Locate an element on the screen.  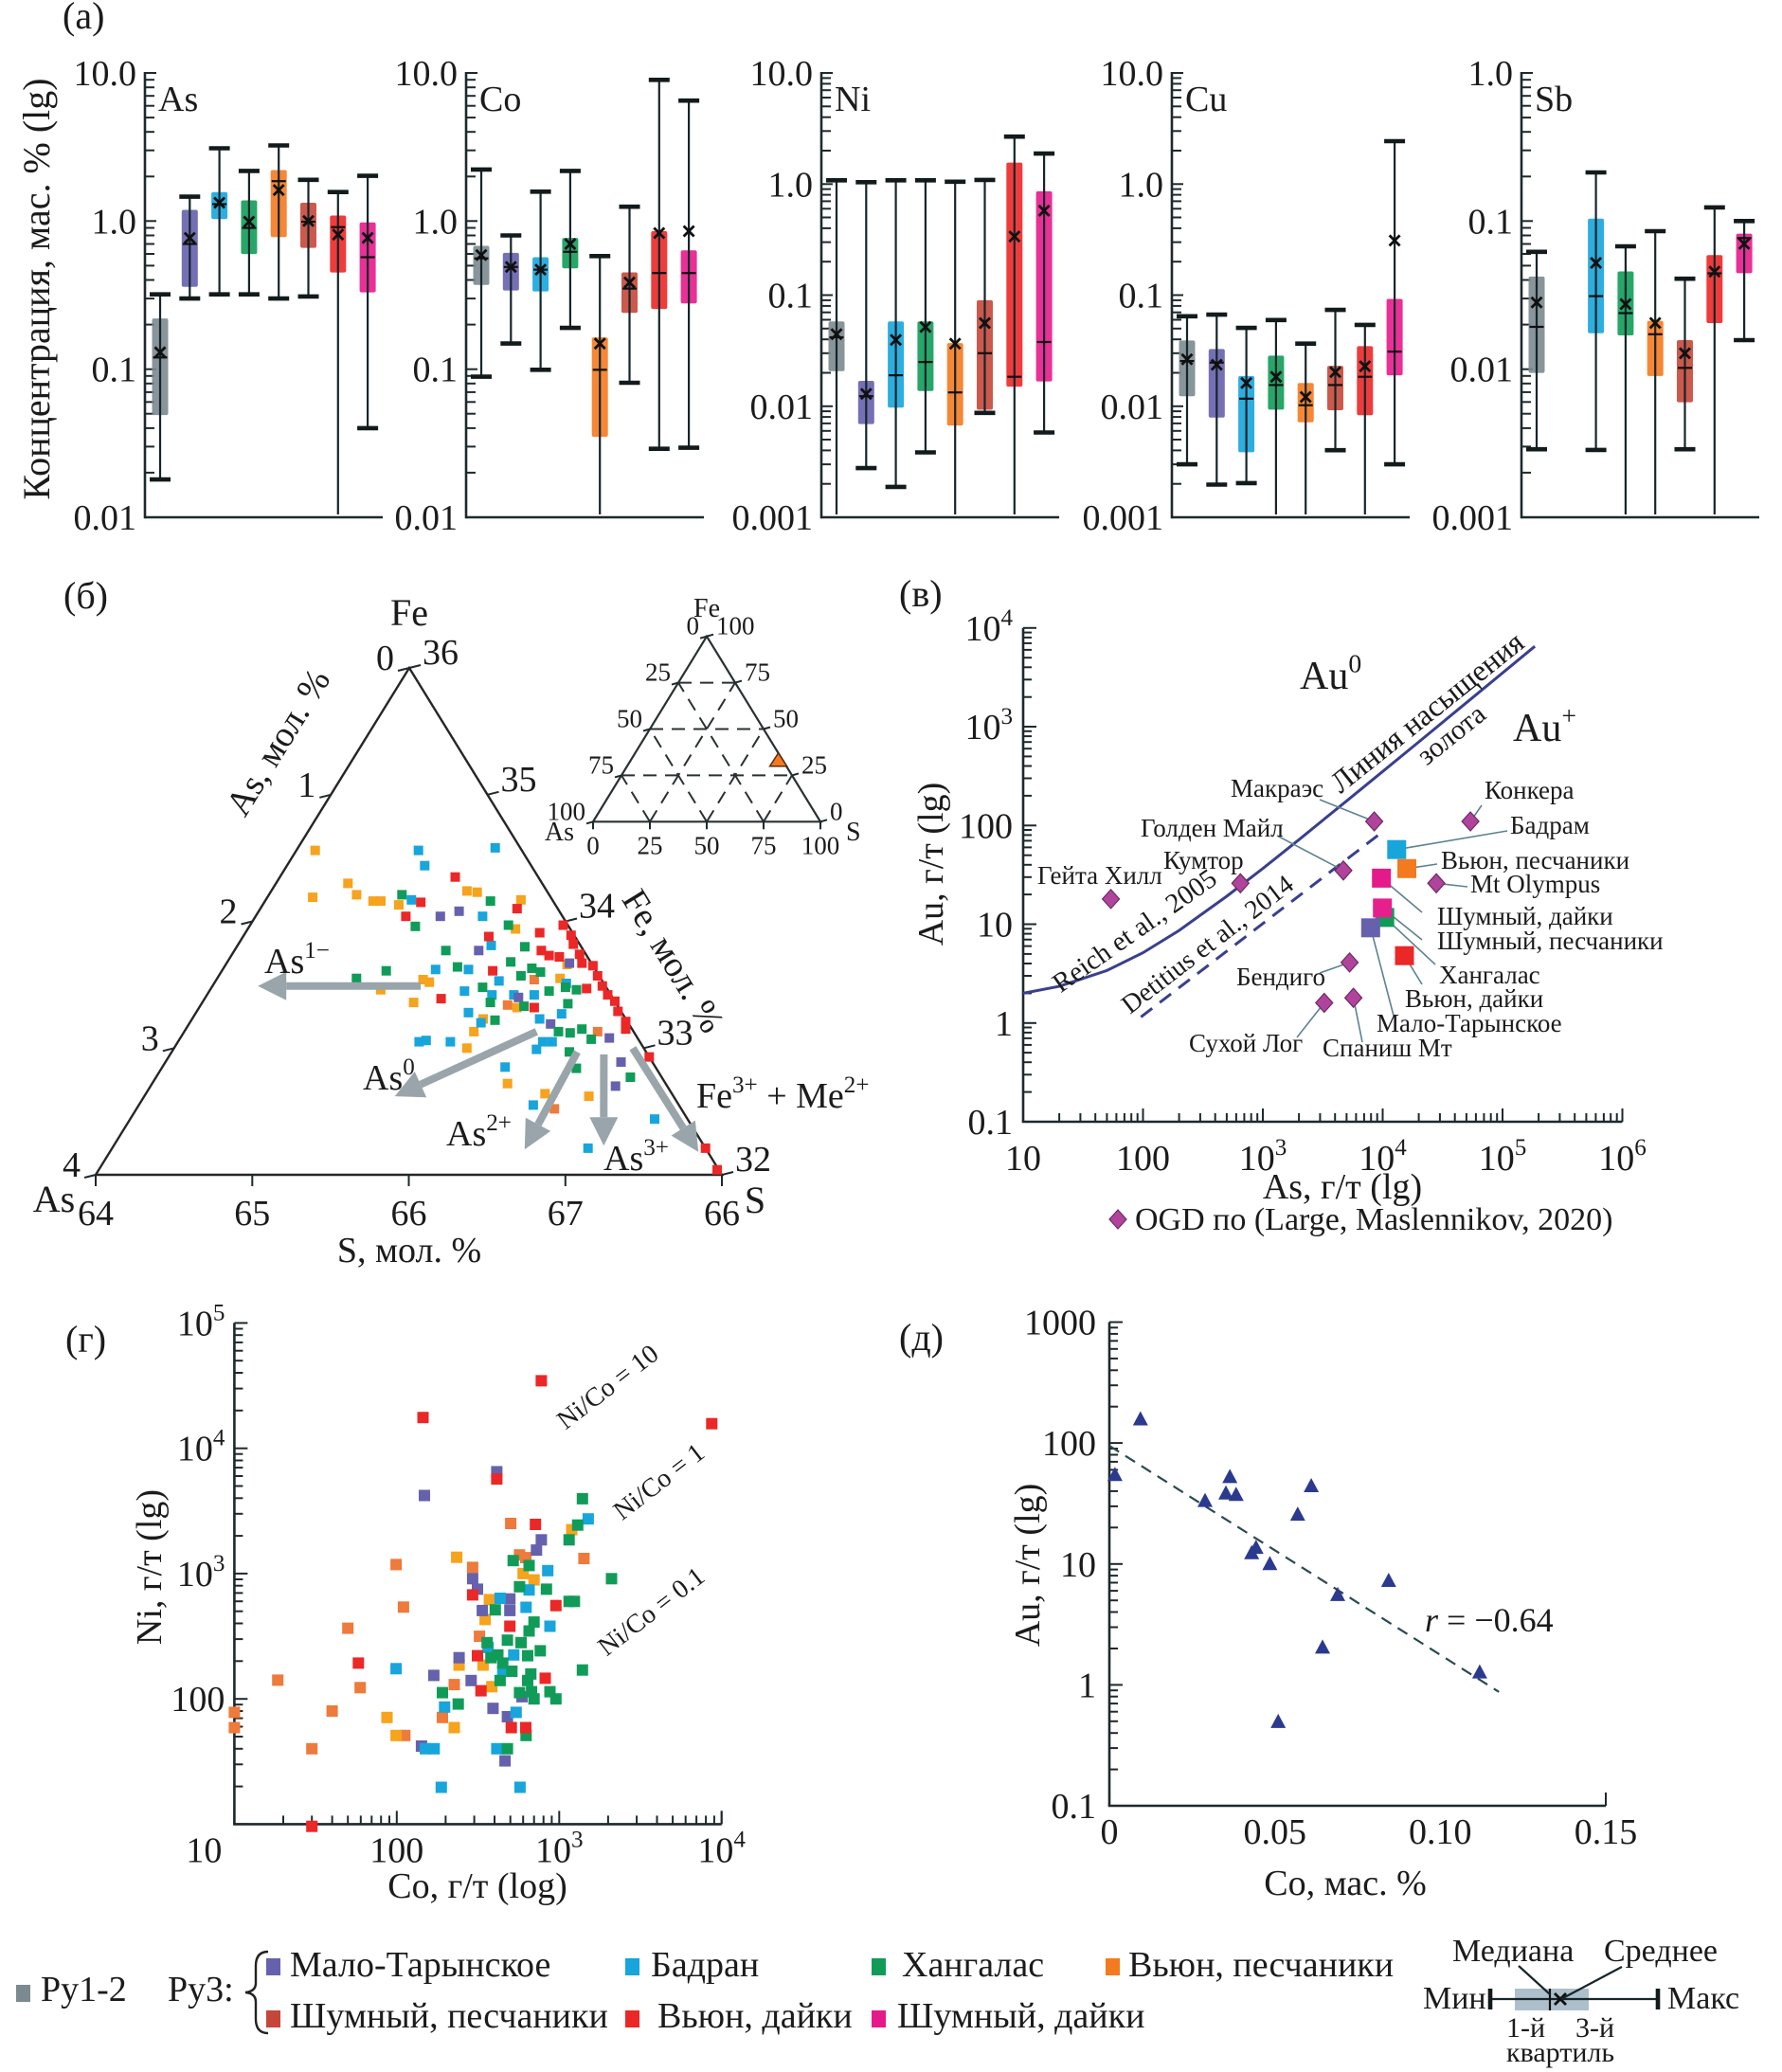
x-tick-label: 103 is located at coordinates (1263, 1157).